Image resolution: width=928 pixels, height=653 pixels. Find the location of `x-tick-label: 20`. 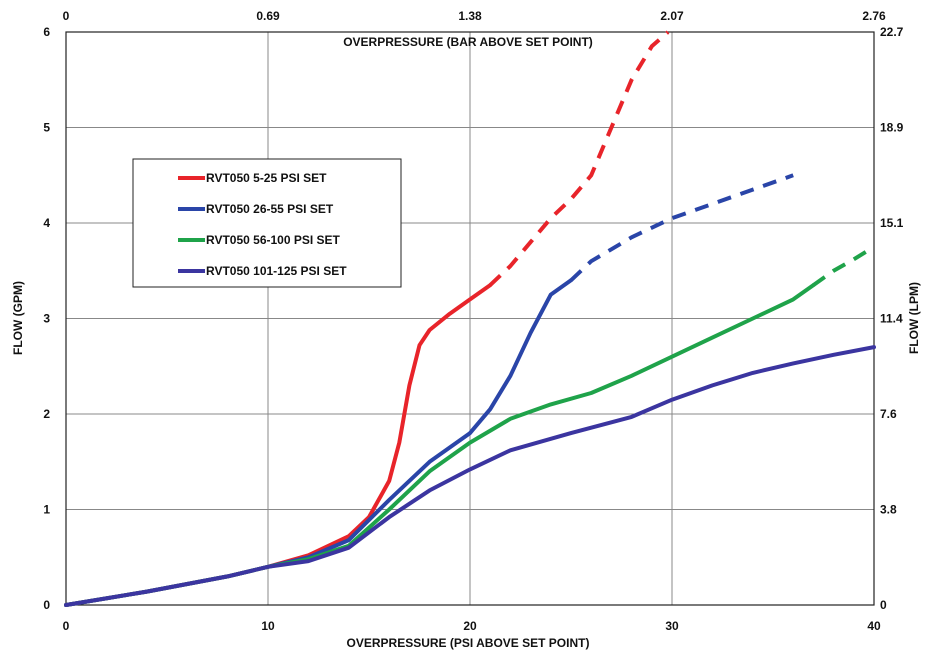

x-tick-label: 20 is located at coordinates (470, 626).